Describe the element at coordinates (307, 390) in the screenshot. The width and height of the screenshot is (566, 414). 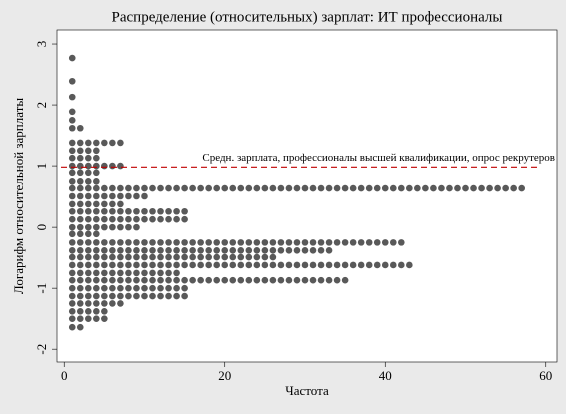
I see `x-axis-title: Частота` at that location.